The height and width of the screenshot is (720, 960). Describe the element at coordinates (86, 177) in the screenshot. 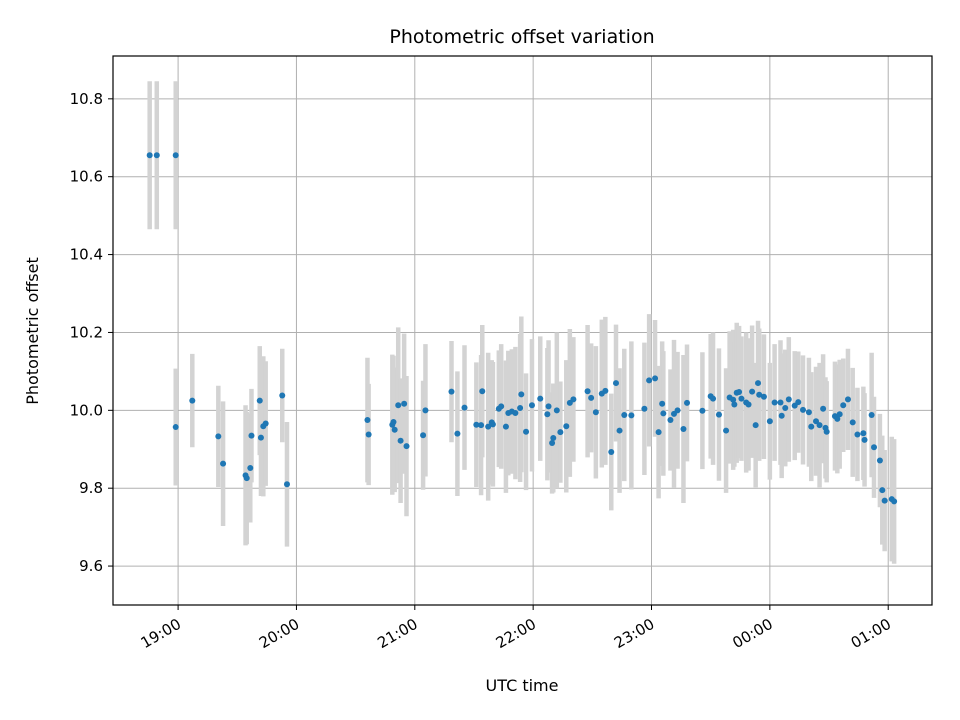

I see `y-tick-label: 10.6` at that location.